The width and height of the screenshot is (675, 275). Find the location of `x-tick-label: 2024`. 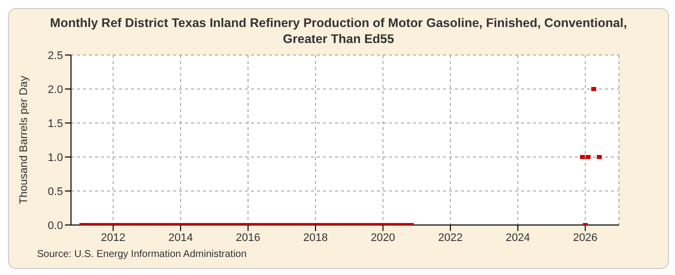

x-tick-label: 2024 is located at coordinates (518, 238).